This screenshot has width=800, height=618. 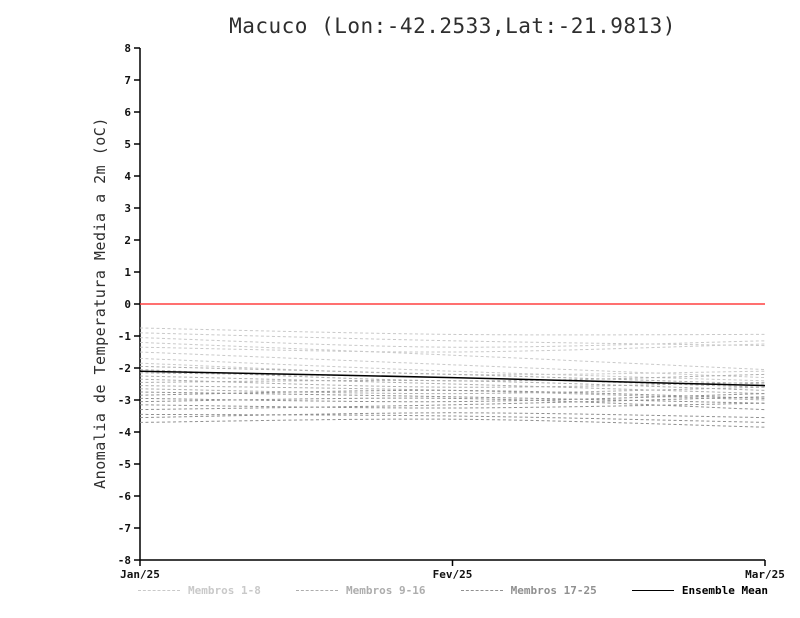 I want to click on y-tick-label: -3, so click(x=124, y=400).